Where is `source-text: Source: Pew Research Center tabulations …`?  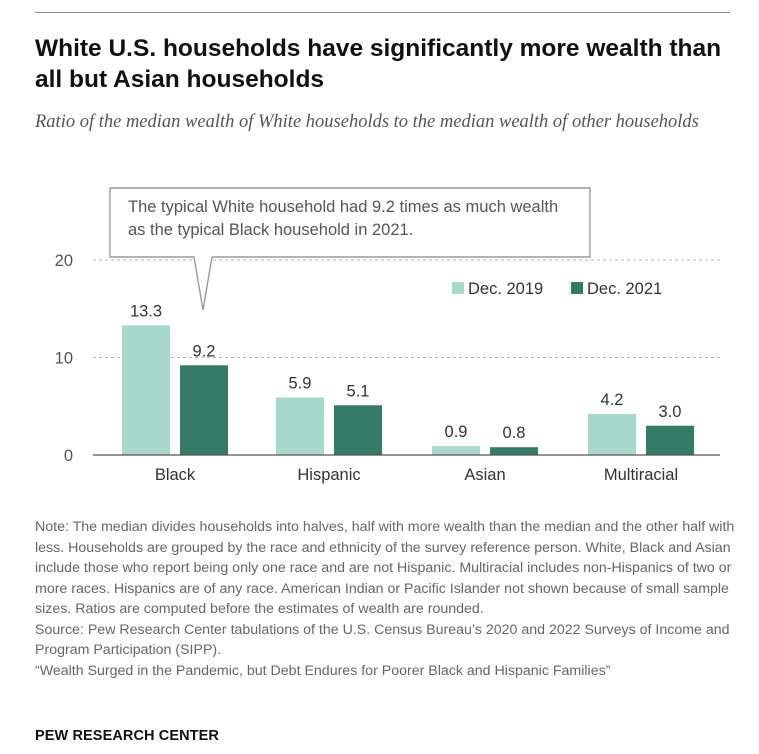 source-text: Source: Pew Research Center tabulations … is located at coordinates (382, 640).